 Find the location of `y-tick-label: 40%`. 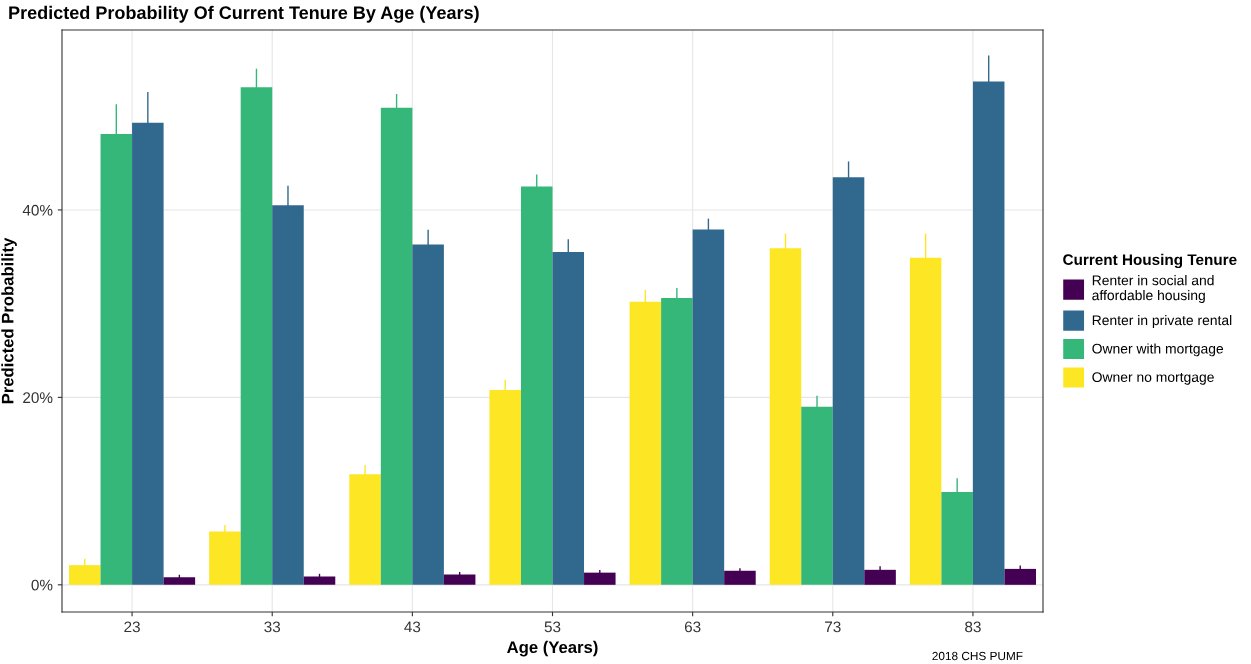

y-tick-label: 40% is located at coordinates (37, 210).